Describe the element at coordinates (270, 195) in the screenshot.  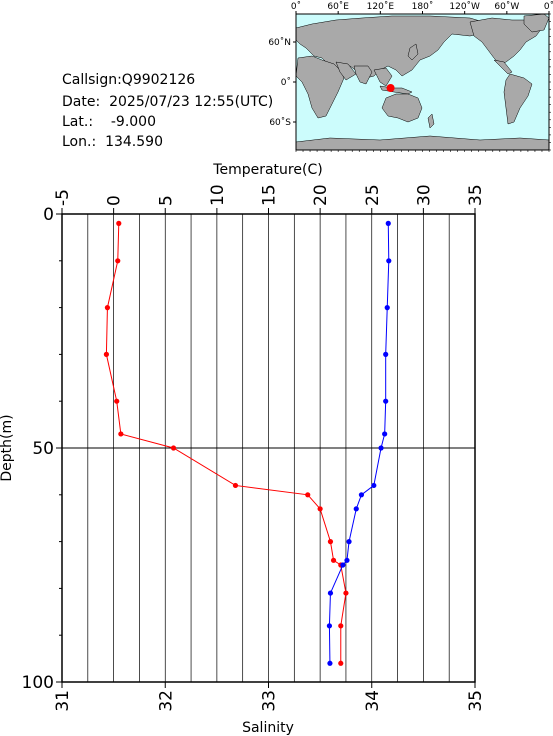
I see `temperature-tick-label: 15` at that location.